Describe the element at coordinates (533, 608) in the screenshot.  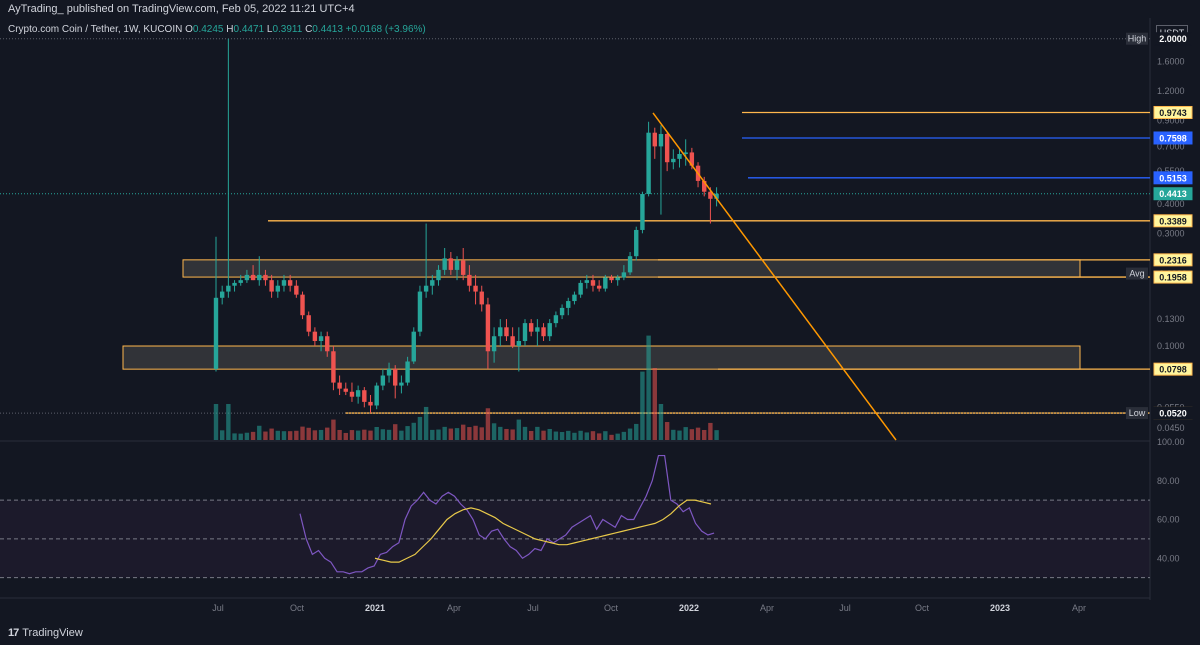
I see `time-axis-tick: Jul` at that location.